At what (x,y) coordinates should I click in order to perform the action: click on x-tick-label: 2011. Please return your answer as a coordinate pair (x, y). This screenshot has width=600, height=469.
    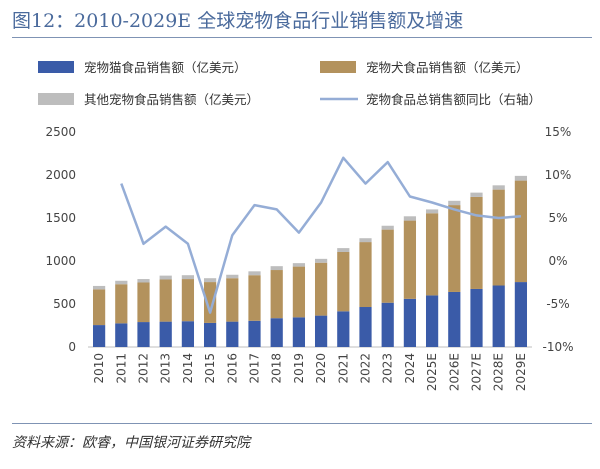
    Looking at the image, I should click on (121, 368).